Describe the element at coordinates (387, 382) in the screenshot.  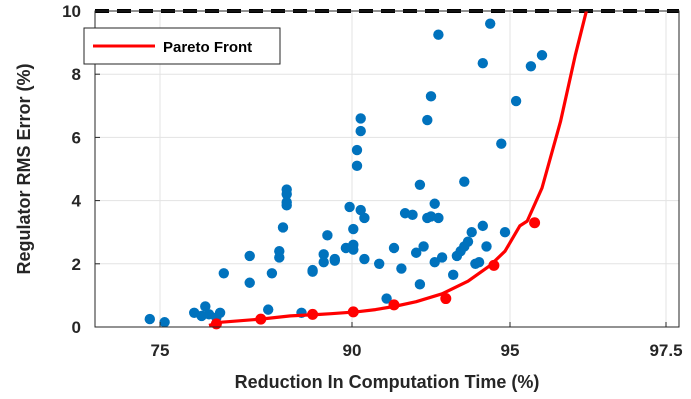
I see `x-axis-title: Reduction In Computation Time (%)` at that location.